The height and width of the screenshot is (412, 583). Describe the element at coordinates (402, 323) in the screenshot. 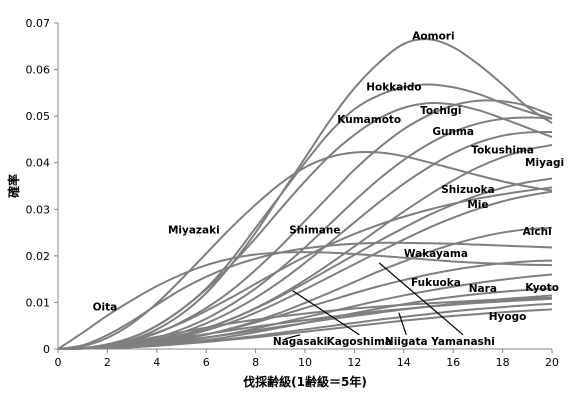

I see `leader-line-niigata` at that location.